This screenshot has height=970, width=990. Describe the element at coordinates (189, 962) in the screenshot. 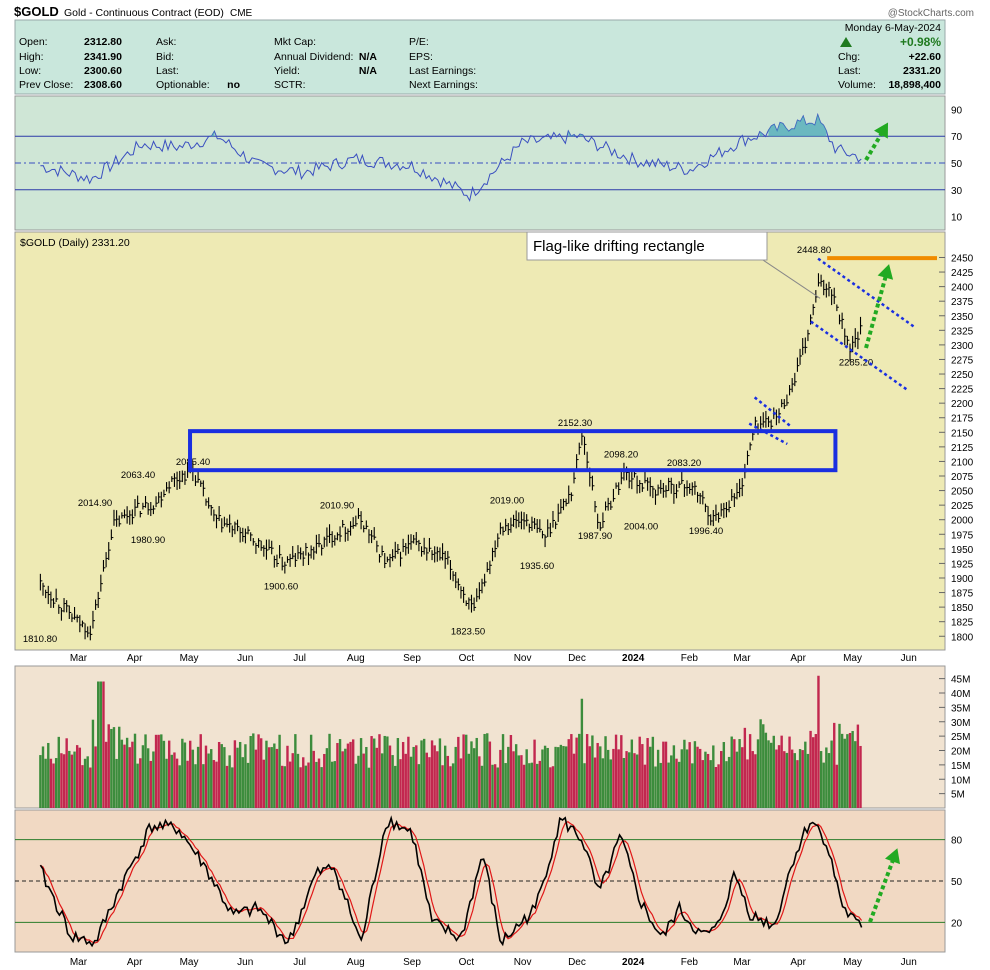

I see `stoch-month-label: May` at that location.